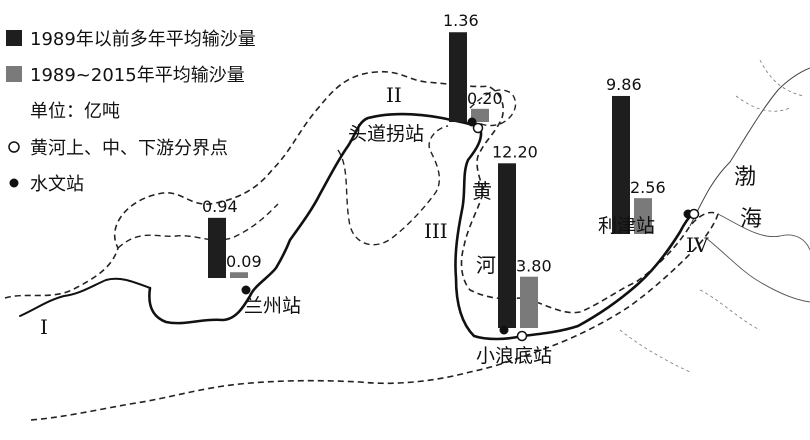  I want to click on legend-hydro-station-icon, so click(14, 183).